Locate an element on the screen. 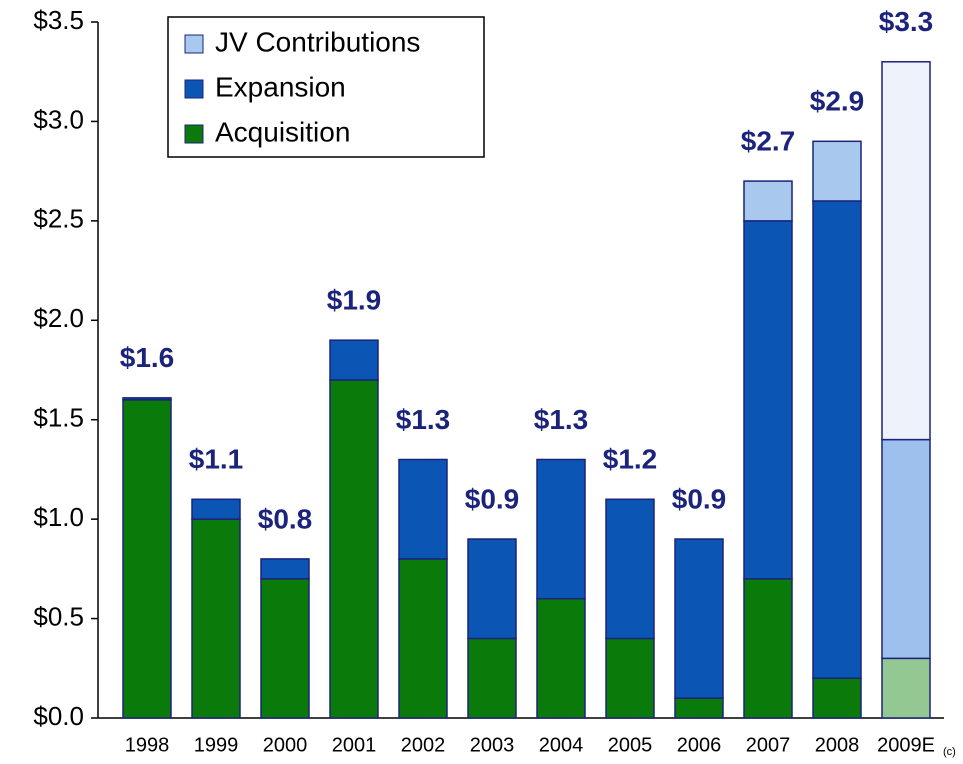 The image size is (963, 764). x-tick-label: 2000 is located at coordinates (285, 745).